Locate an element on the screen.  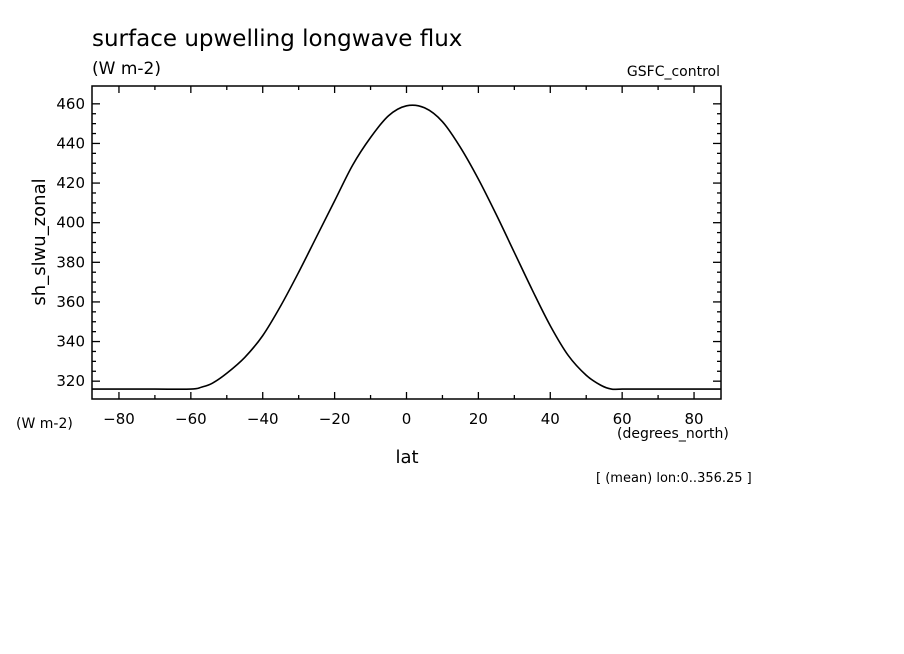
x-tick-label: 80 is located at coordinates (693, 419).